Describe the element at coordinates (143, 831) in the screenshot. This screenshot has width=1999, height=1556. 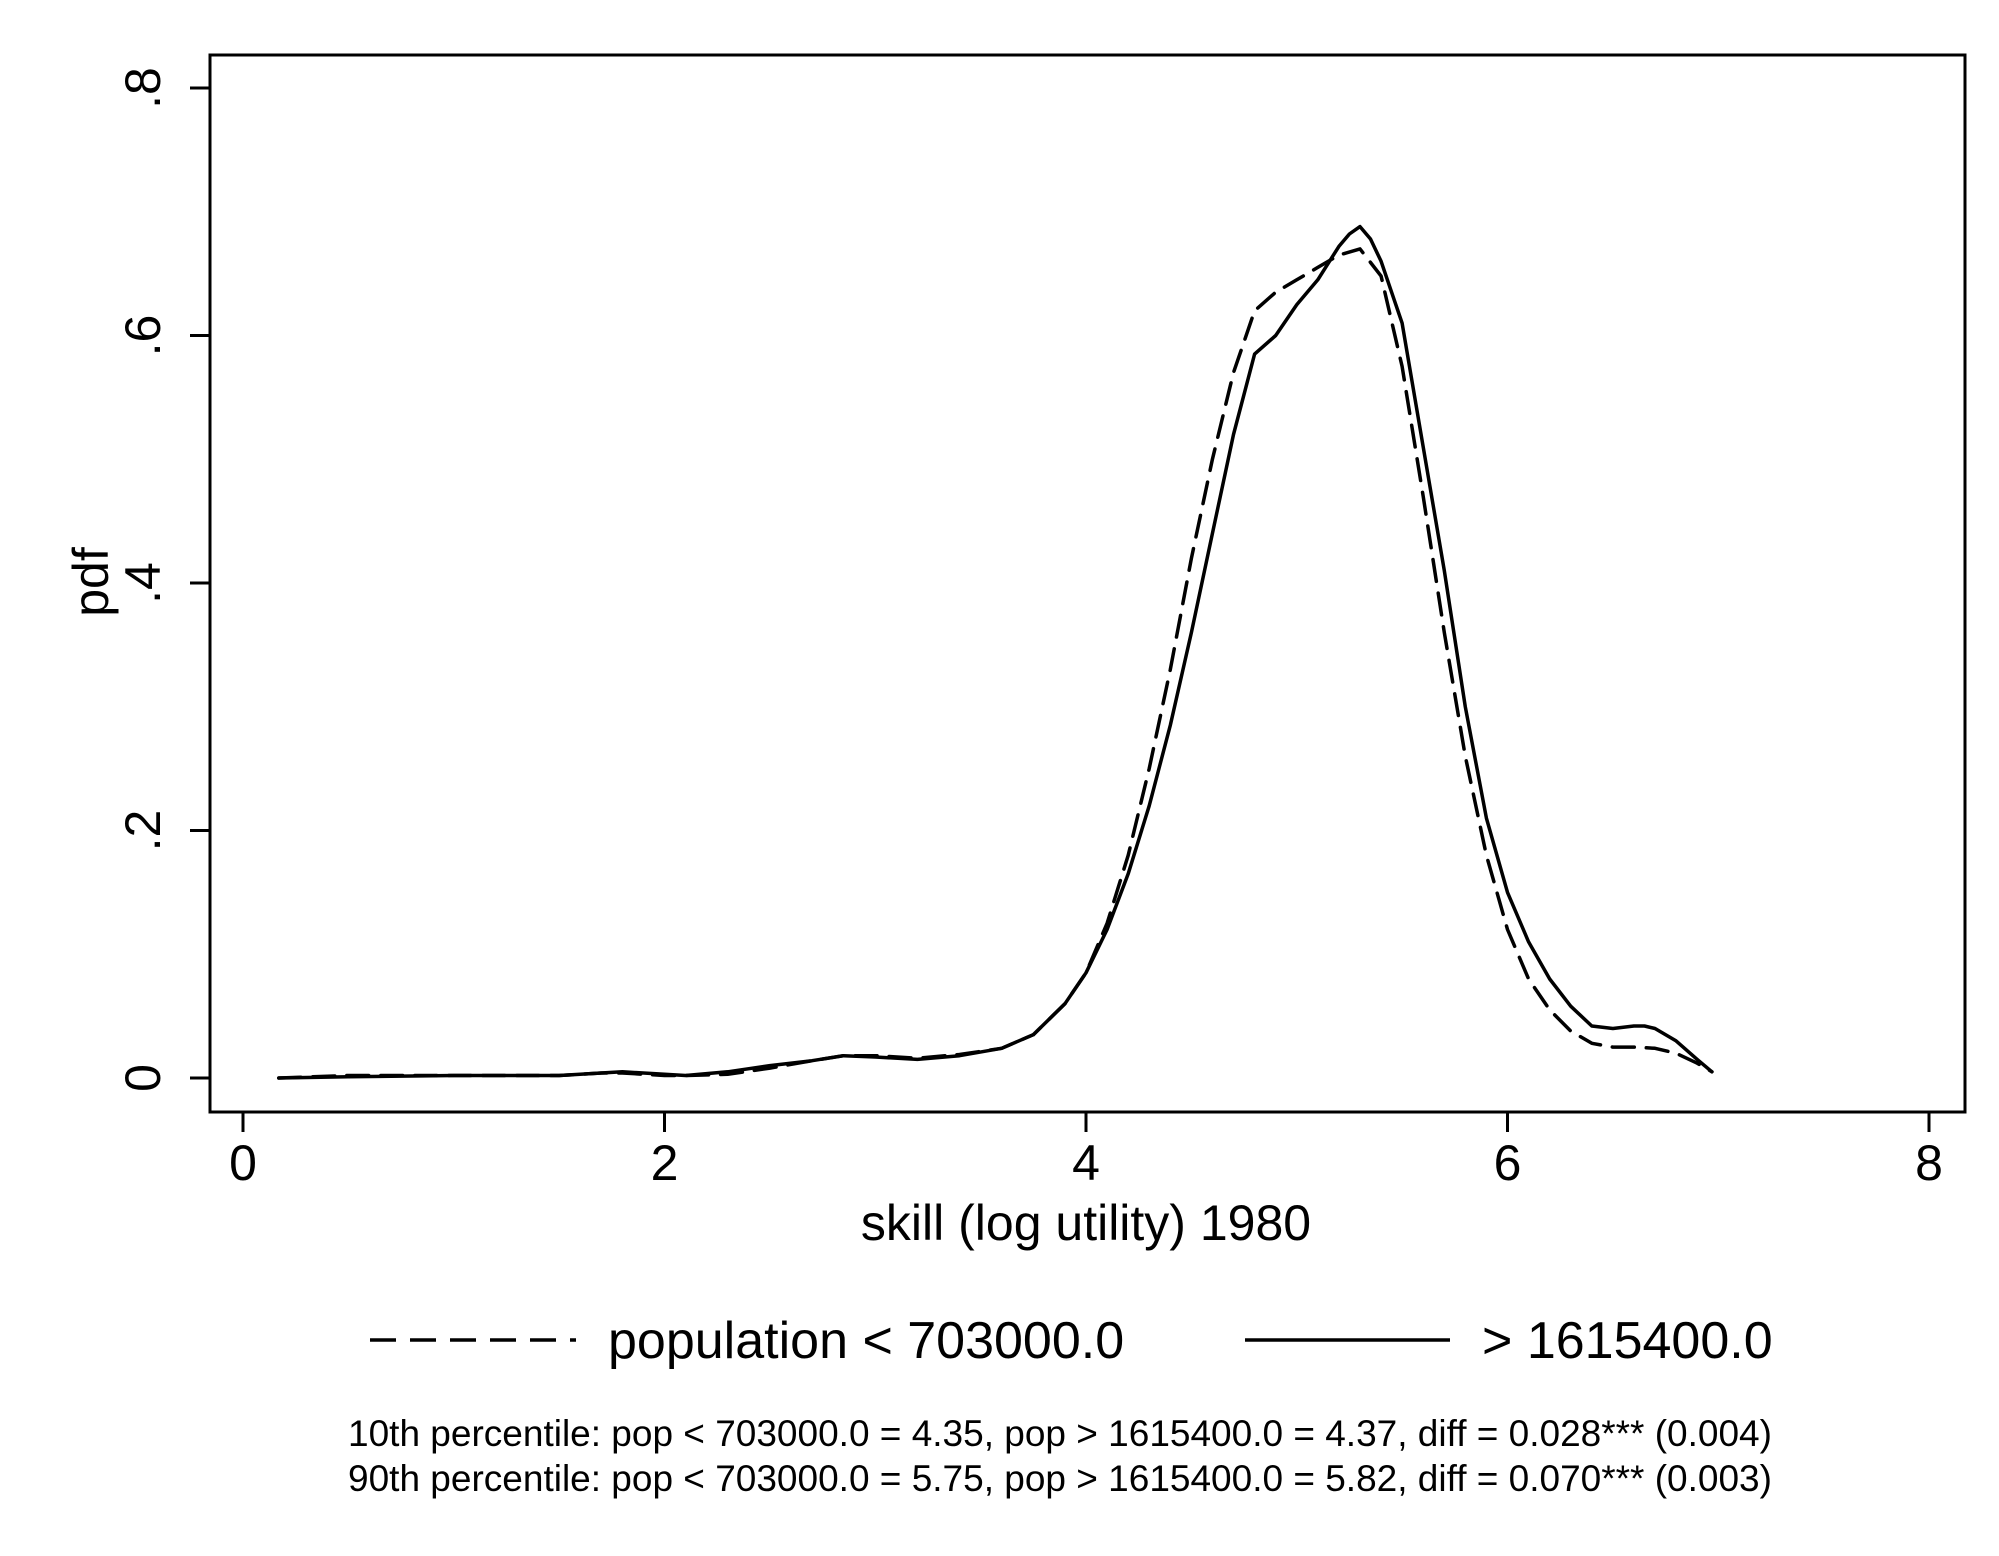
I see `y-tick-label-1: .2` at that location.